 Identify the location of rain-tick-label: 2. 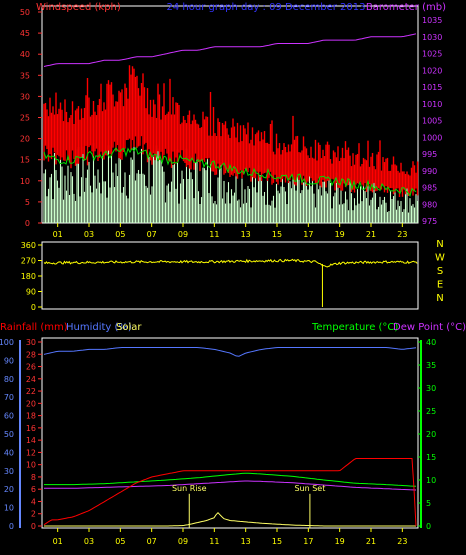
(33, 514).